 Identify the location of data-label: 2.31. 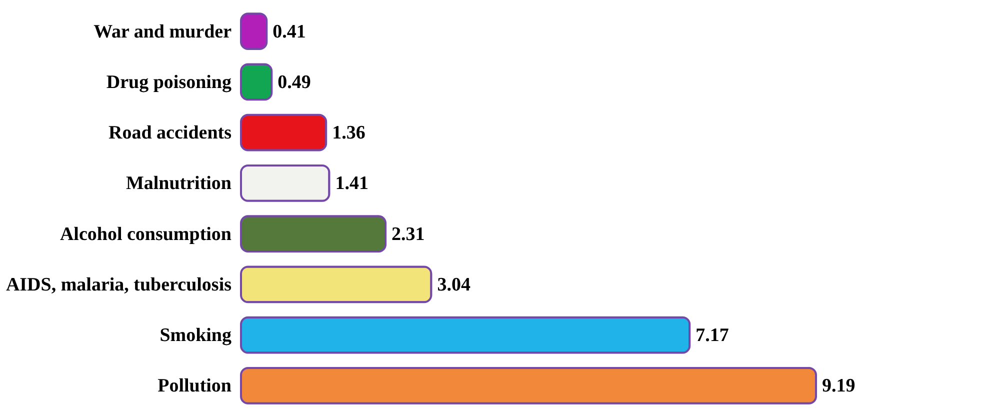
(408, 234).